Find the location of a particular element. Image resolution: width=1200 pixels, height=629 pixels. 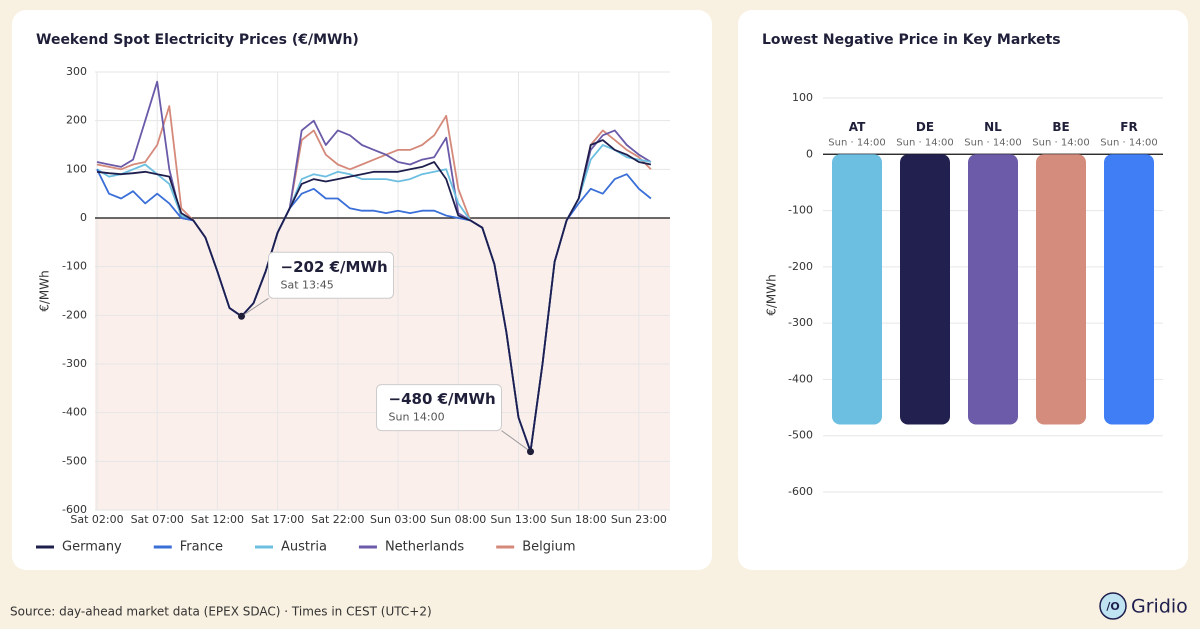

brand-icon: /O is located at coordinates (1112, 606).